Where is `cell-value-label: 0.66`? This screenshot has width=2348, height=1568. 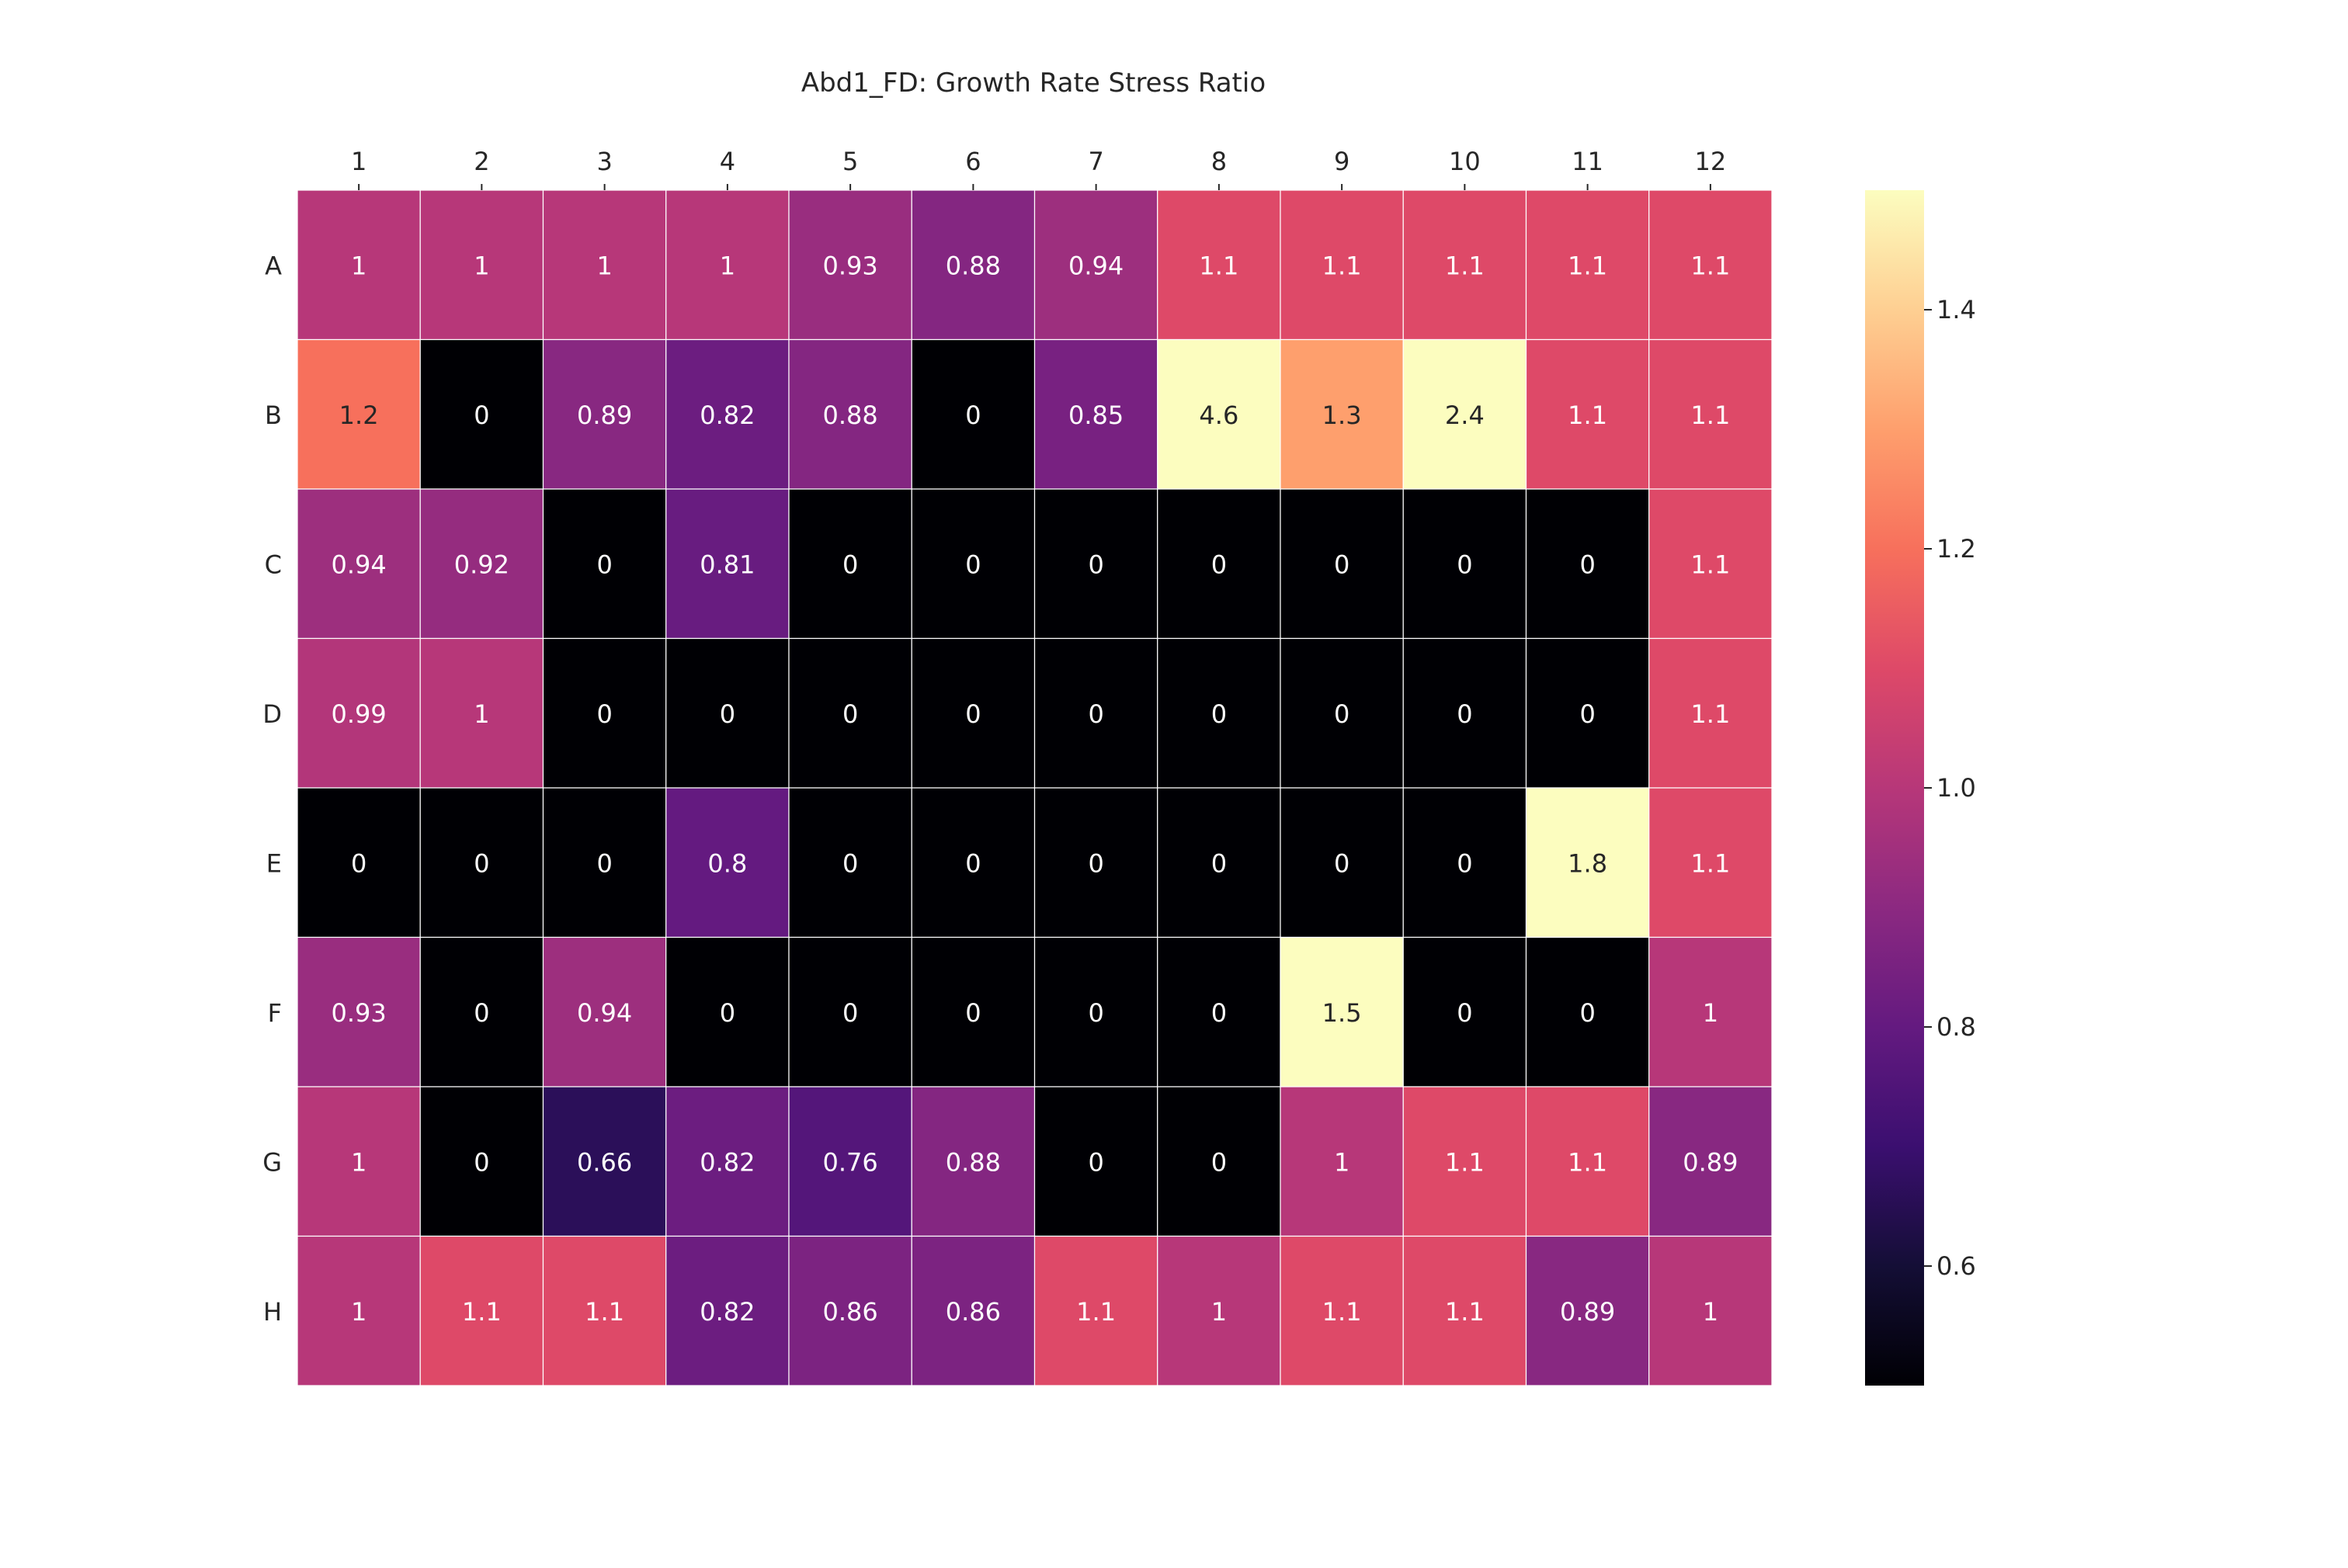 cell-value-label: 0.66 is located at coordinates (604, 1162).